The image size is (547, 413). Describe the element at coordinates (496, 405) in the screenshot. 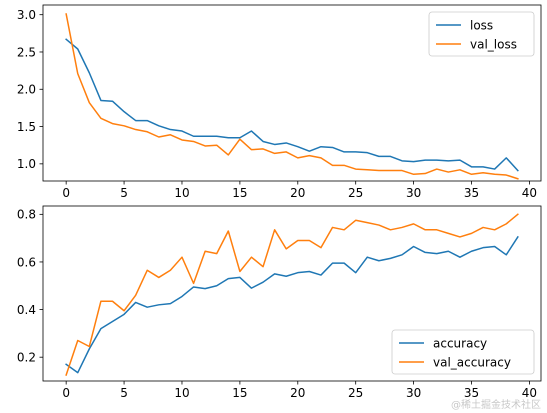

I see `watermark: @稀土掘金技术社区` at that location.